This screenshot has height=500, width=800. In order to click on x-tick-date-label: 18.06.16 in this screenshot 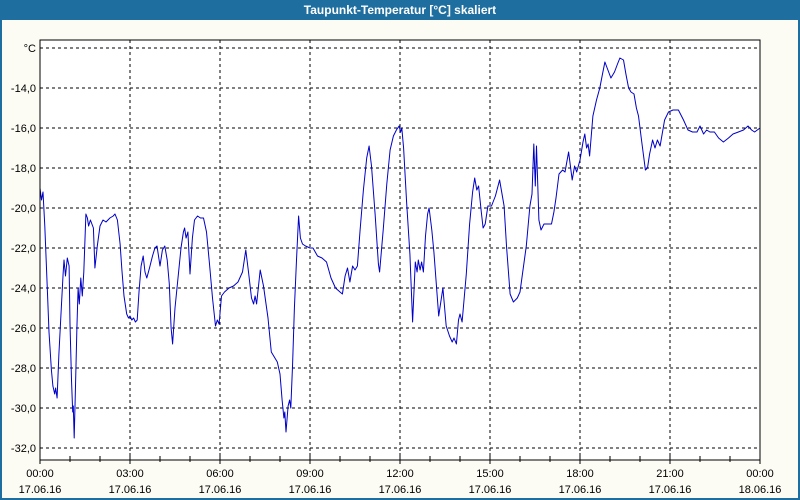, I will do `click(760, 490)`.